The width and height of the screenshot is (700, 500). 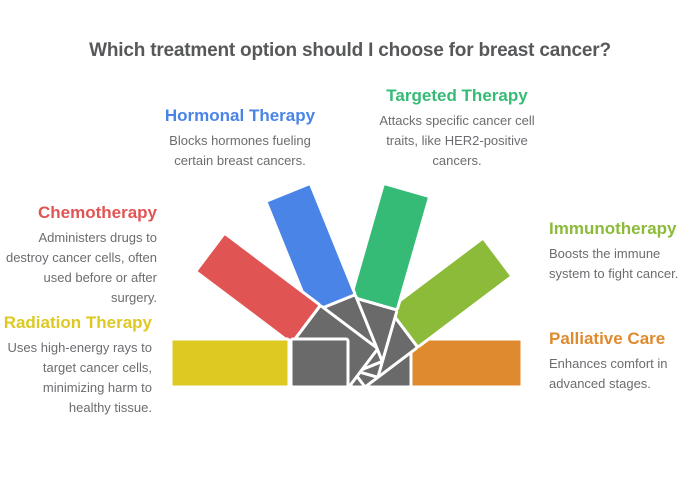 I want to click on treatment-heading-radiation-therapy: Radiation Therapy, so click(x=77, y=322).